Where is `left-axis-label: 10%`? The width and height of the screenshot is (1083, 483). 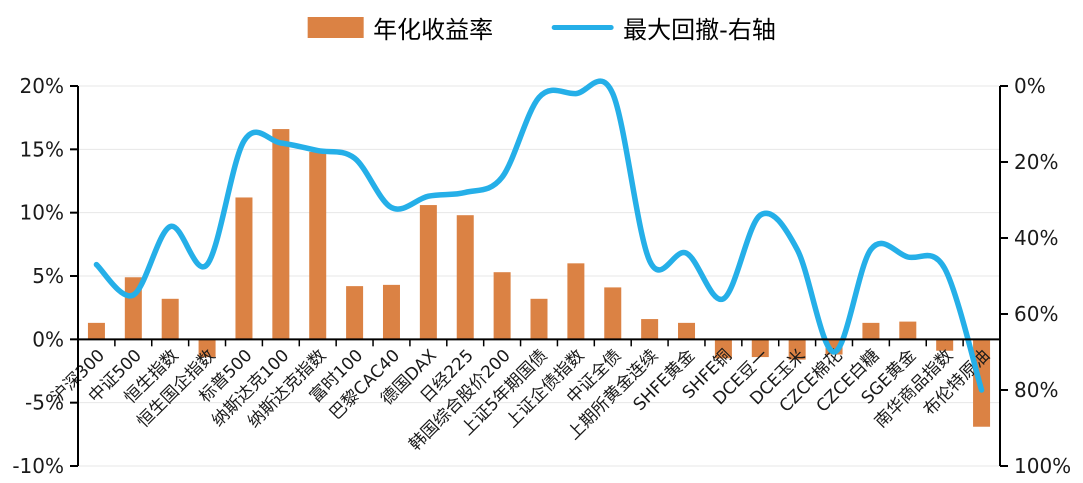 left-axis-label: 10% is located at coordinates (42, 213).